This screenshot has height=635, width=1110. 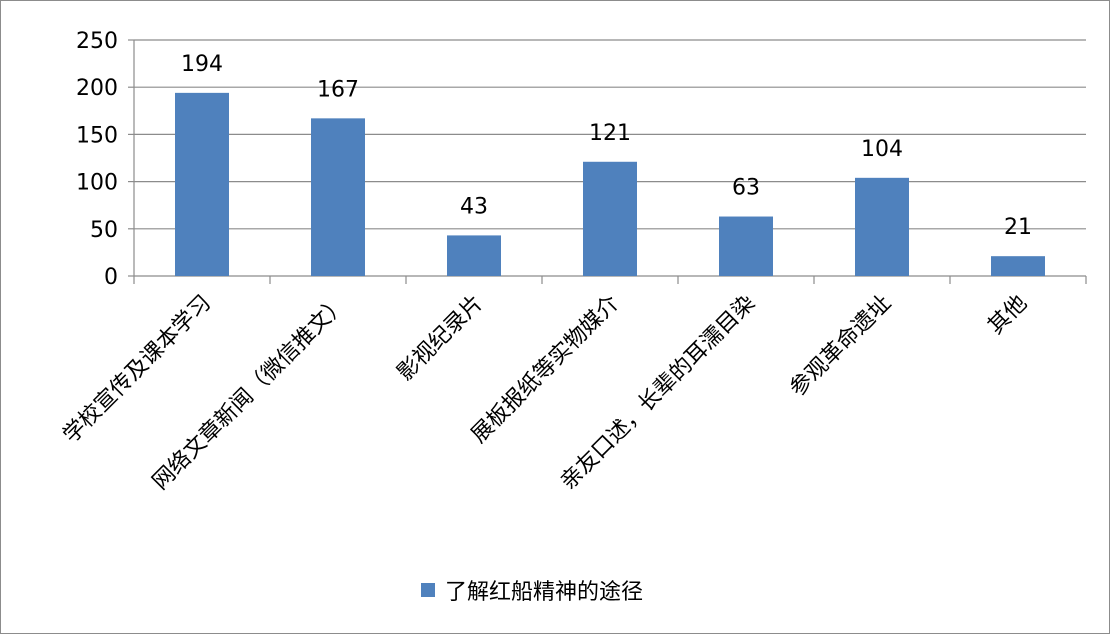 What do you see at coordinates (746, 188) in the screenshot?
I see `data-label: 63` at bounding box center [746, 188].